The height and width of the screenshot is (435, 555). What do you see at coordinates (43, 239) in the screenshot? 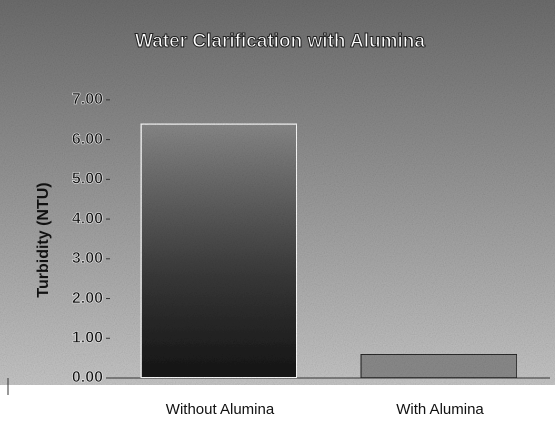
I see `y-axis-label: Turbidity (NTU)` at bounding box center [43, 239].